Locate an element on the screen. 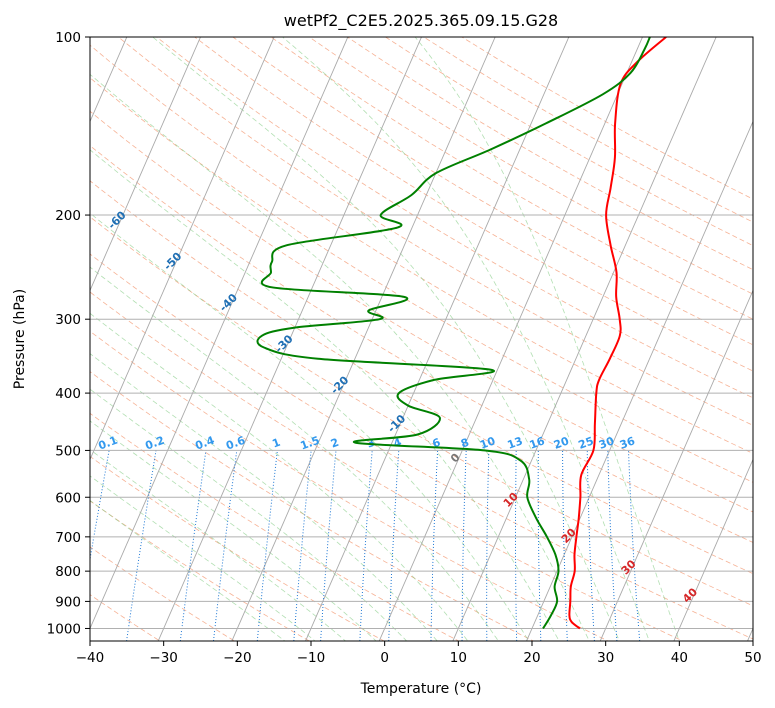 The image size is (775, 708). x-tick-label: −40 is located at coordinates (90, 658).